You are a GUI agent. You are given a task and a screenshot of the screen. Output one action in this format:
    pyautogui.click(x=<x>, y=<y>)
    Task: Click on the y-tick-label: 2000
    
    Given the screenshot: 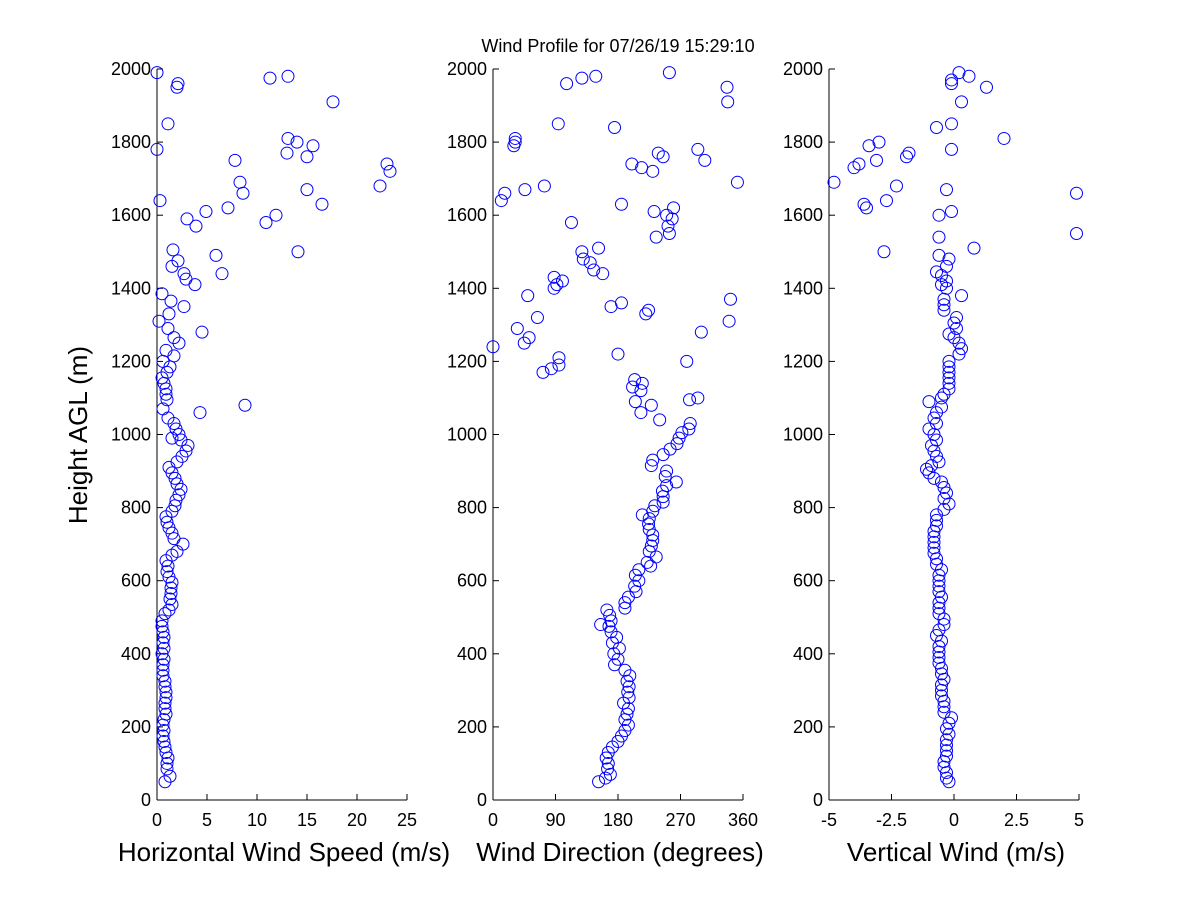 What is the action you would take?
    pyautogui.click(x=467, y=69)
    